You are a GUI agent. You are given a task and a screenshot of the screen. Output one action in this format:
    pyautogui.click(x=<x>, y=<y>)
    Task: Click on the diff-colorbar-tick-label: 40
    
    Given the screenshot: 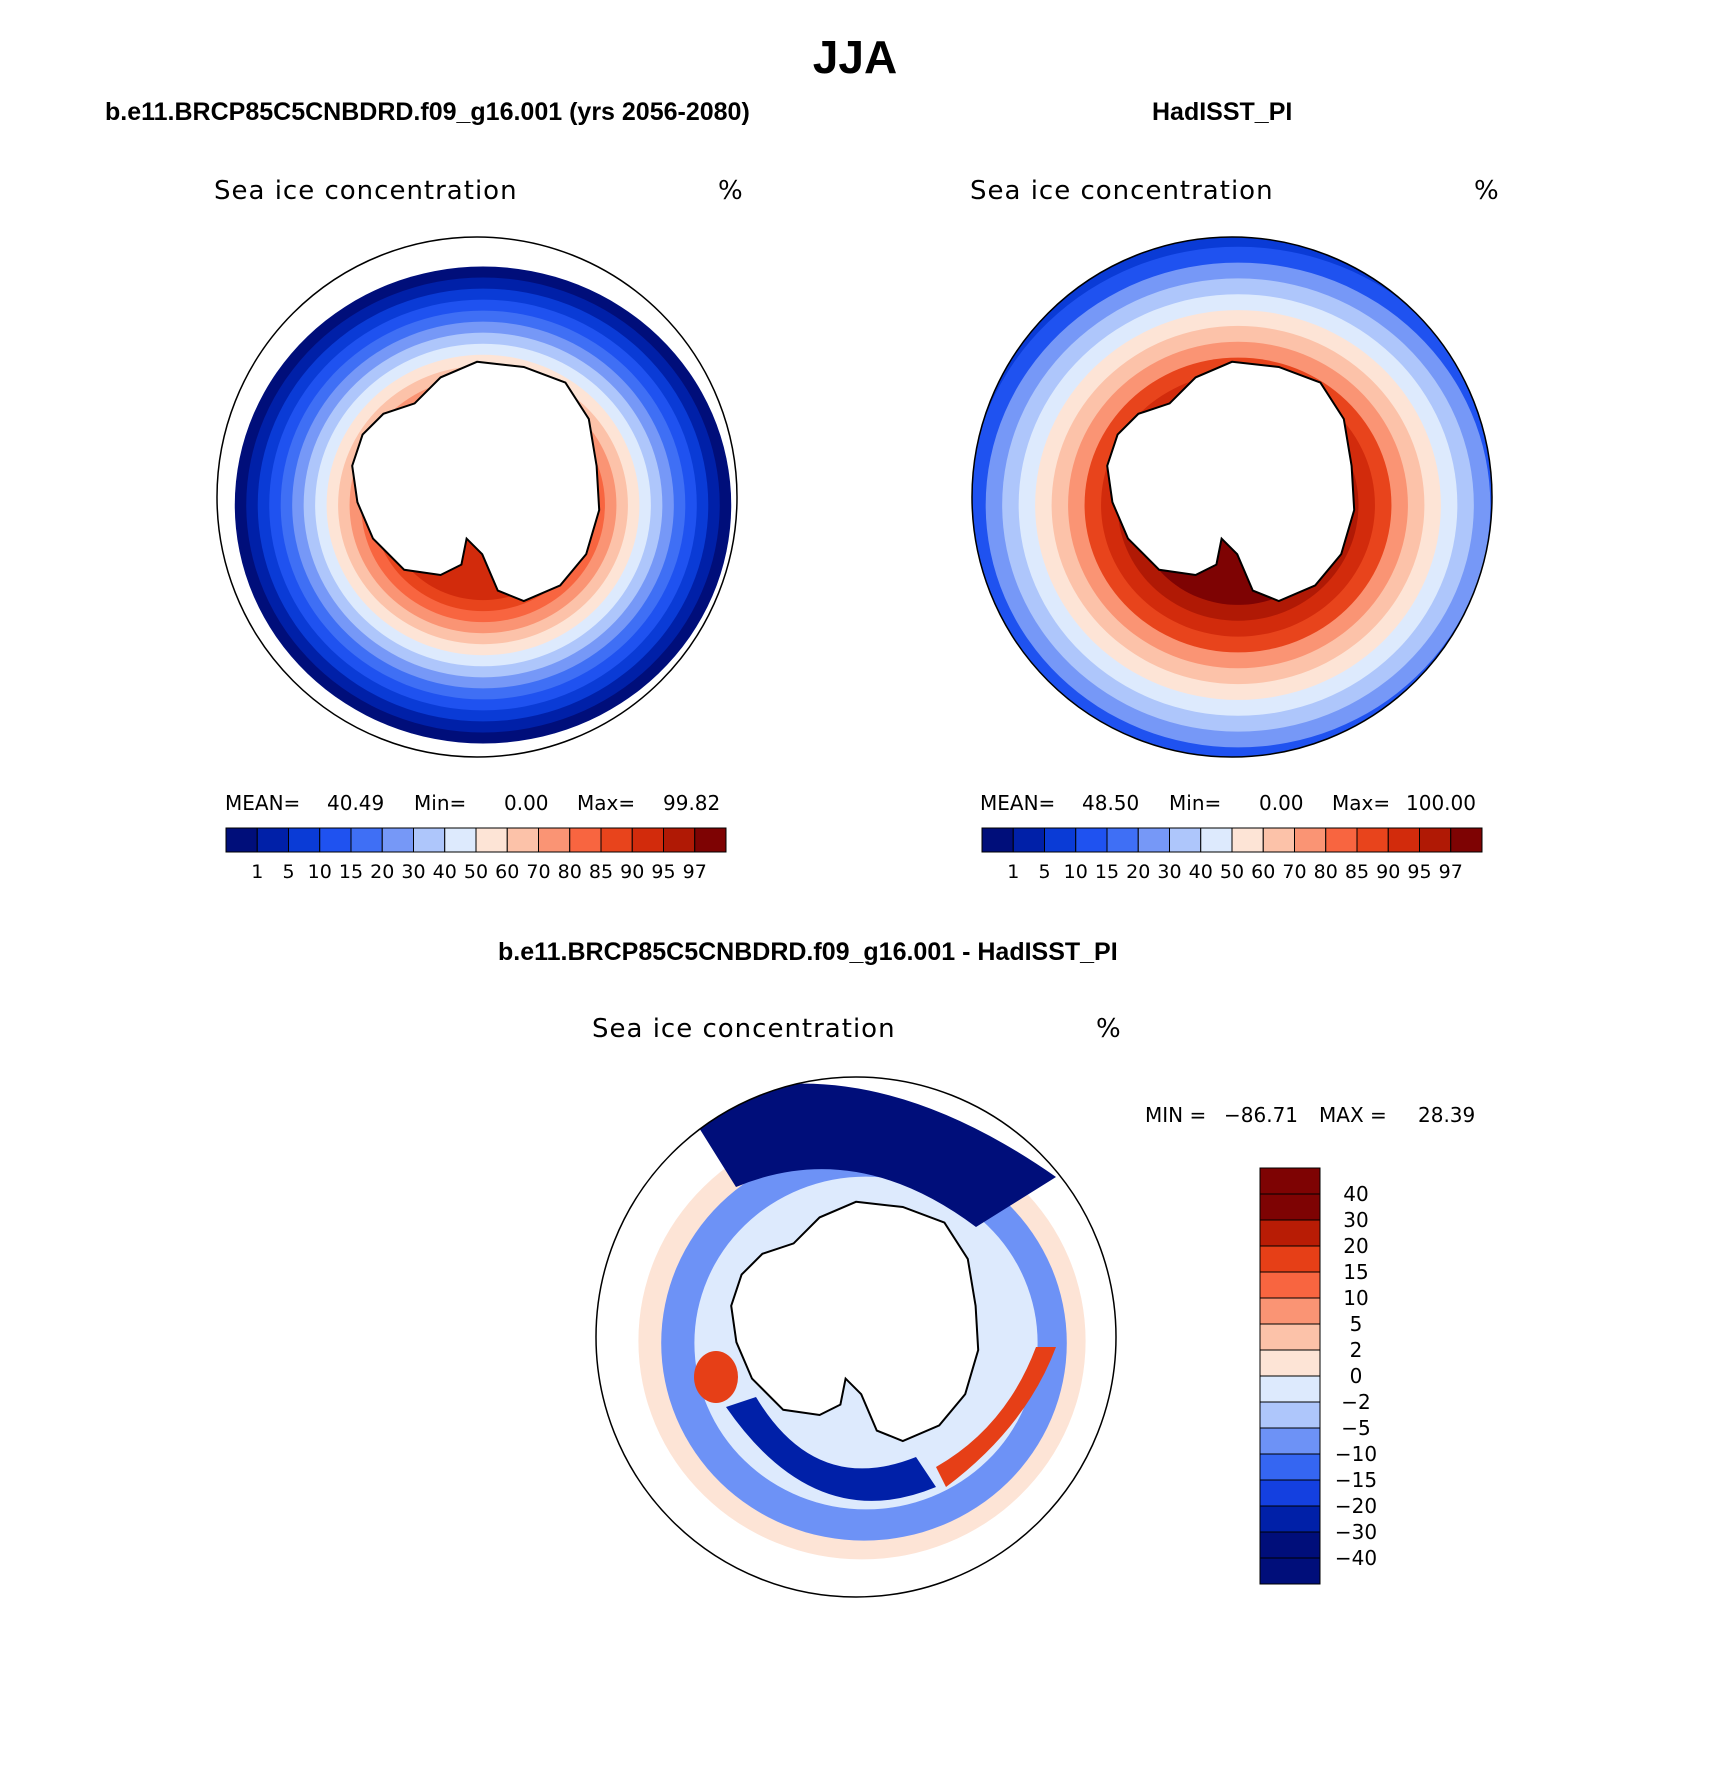 What is the action you would take?
    pyautogui.click(x=1355, y=1194)
    